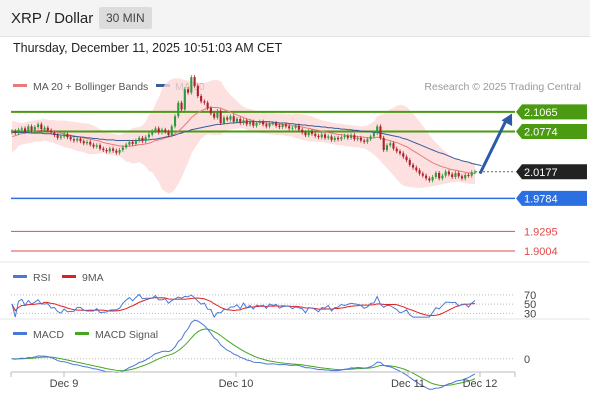  I want to click on rsi-ma-legend-label: 9MA, so click(93, 278).